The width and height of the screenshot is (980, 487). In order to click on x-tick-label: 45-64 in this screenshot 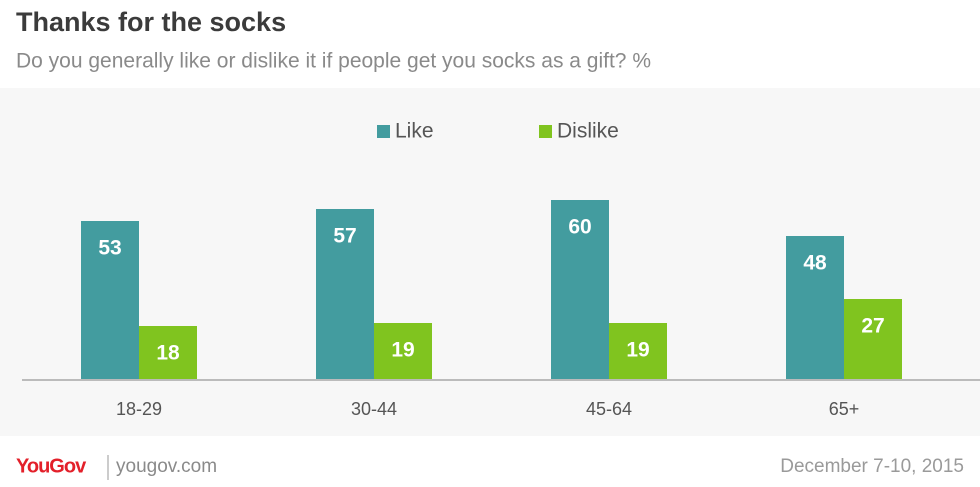, I will do `click(609, 409)`.